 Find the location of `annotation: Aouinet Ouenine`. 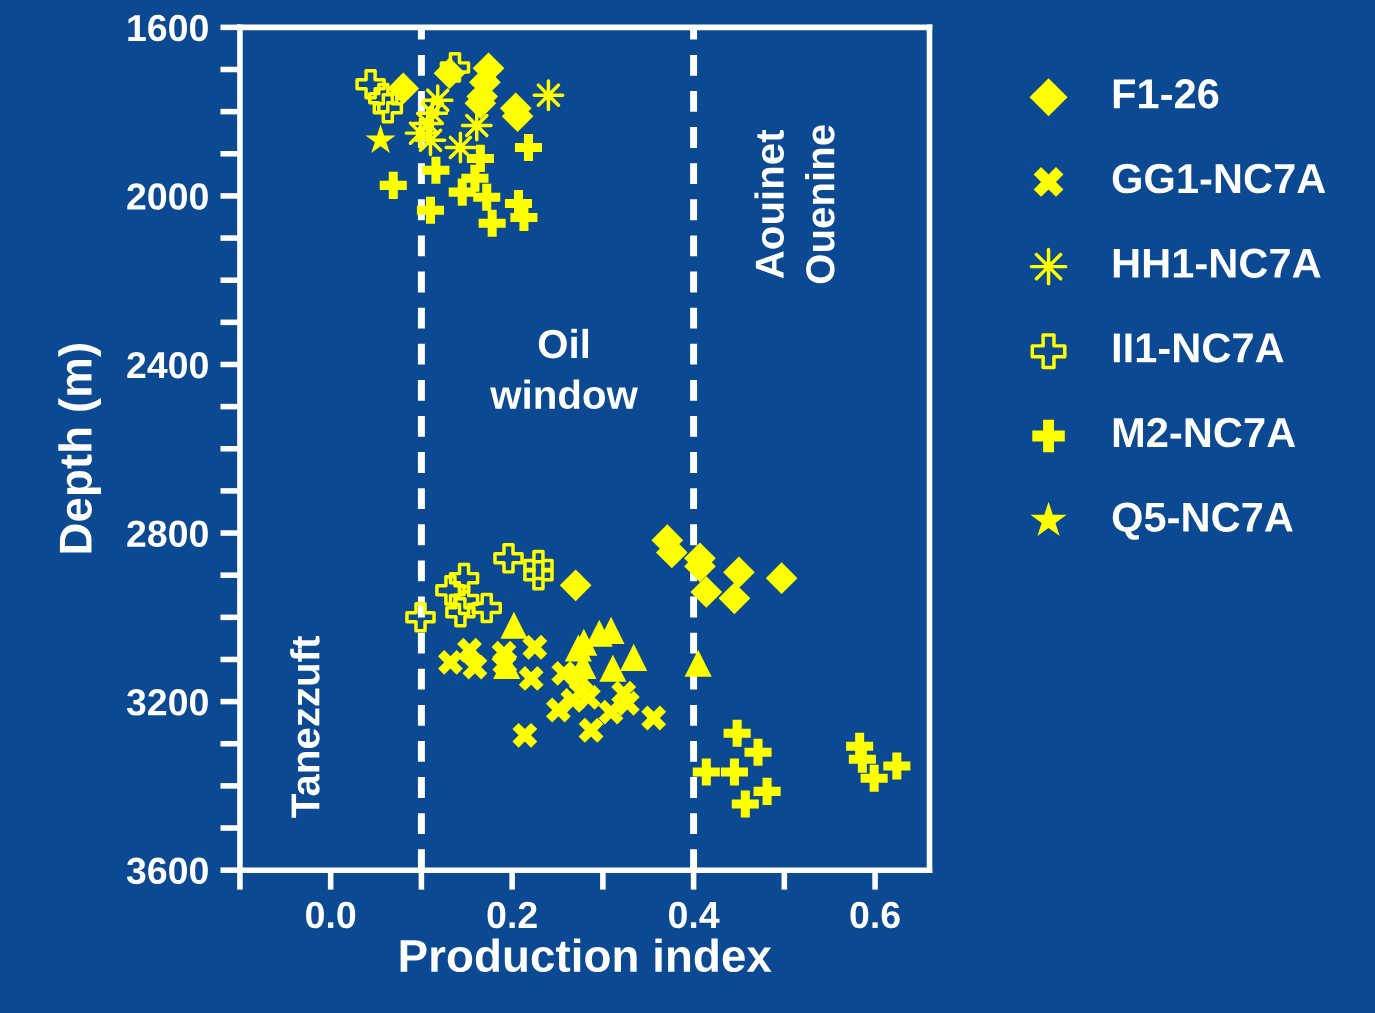

annotation: Aouinet Ouenine is located at coordinates (794, 204).